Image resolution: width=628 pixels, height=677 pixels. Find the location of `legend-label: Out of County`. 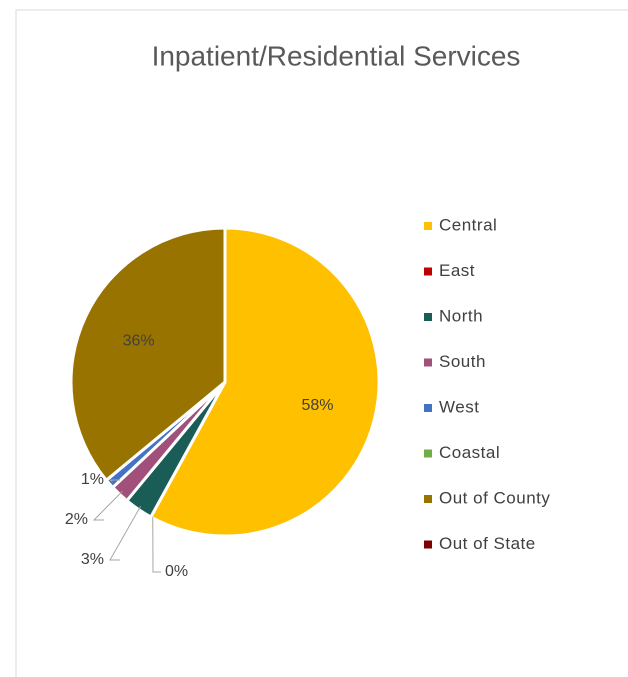

legend-label: Out of County is located at coordinates (494, 497).